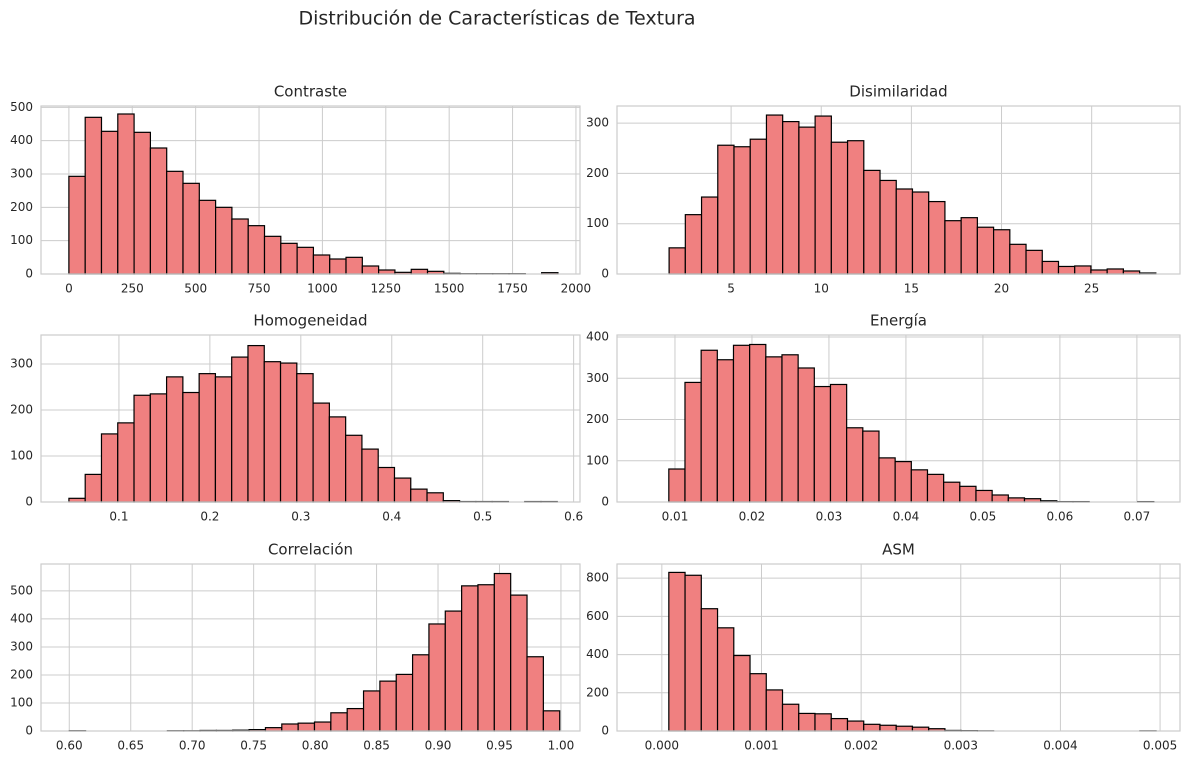  I want to click on x-tick-label: 0.000, so click(662, 746).